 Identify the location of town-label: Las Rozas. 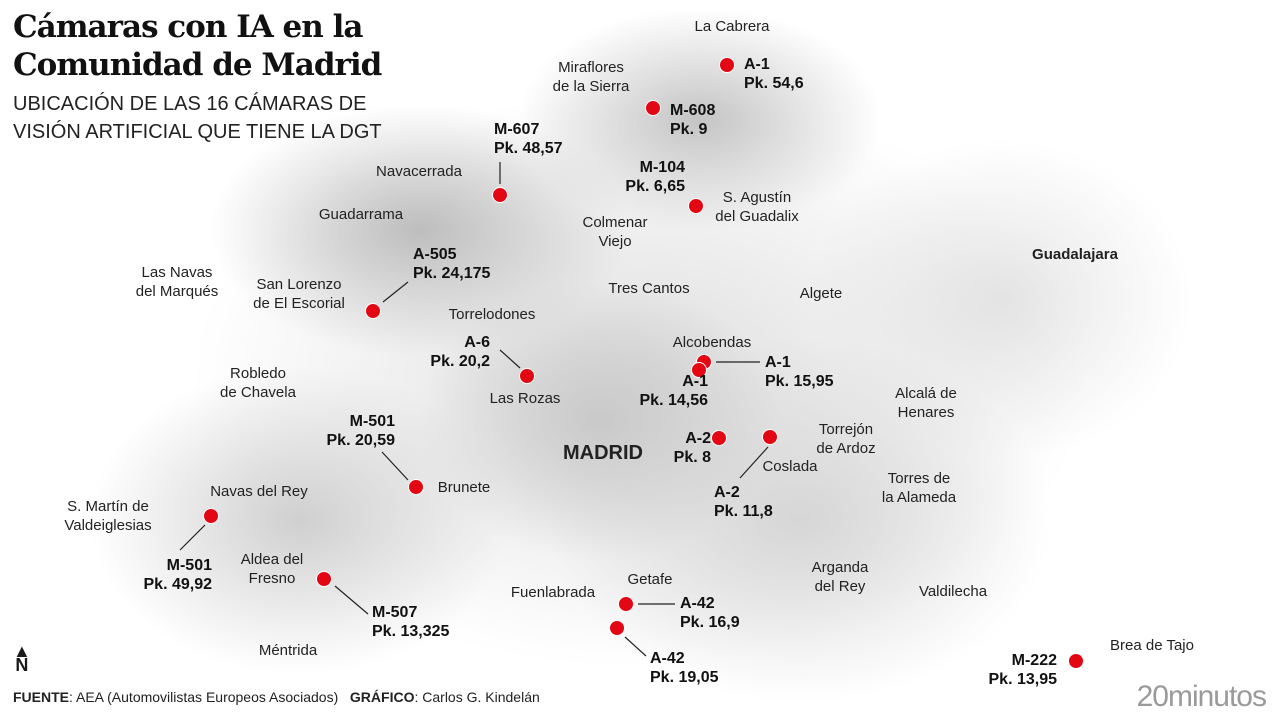
(525, 398).